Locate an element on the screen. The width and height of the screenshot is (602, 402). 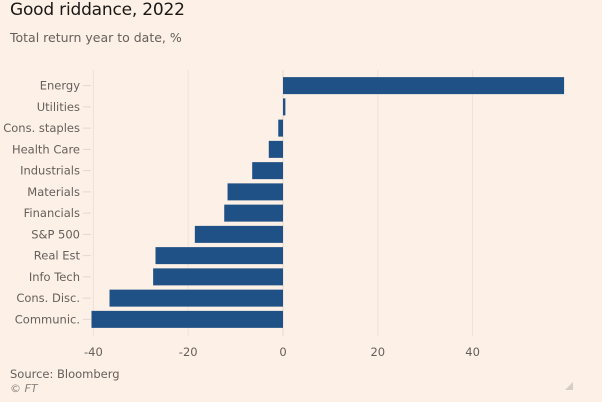
resize-grip-icon is located at coordinates (569, 386).